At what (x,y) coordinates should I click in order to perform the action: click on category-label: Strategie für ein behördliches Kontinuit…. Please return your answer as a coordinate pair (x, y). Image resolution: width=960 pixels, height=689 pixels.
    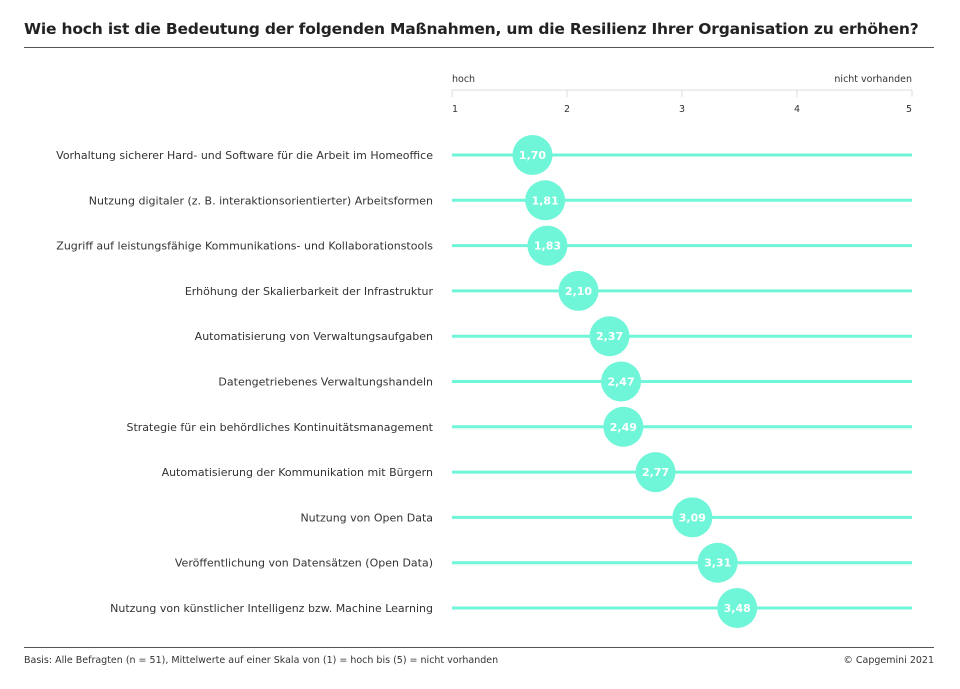
    Looking at the image, I should click on (279, 427).